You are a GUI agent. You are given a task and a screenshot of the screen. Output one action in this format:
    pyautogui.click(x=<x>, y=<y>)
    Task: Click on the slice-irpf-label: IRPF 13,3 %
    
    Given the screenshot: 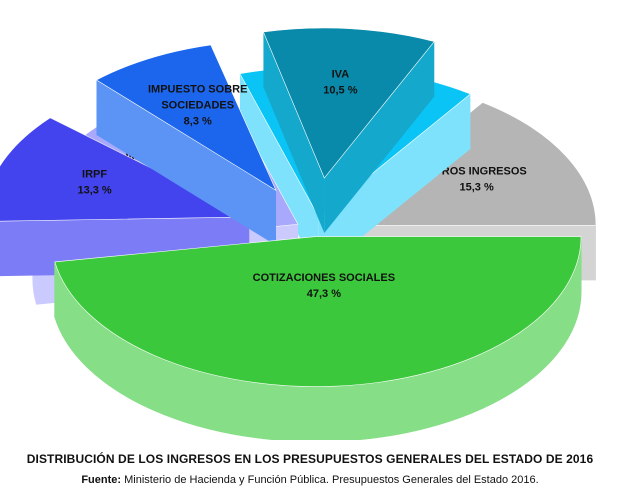 What is the action you would take?
    pyautogui.click(x=94, y=182)
    